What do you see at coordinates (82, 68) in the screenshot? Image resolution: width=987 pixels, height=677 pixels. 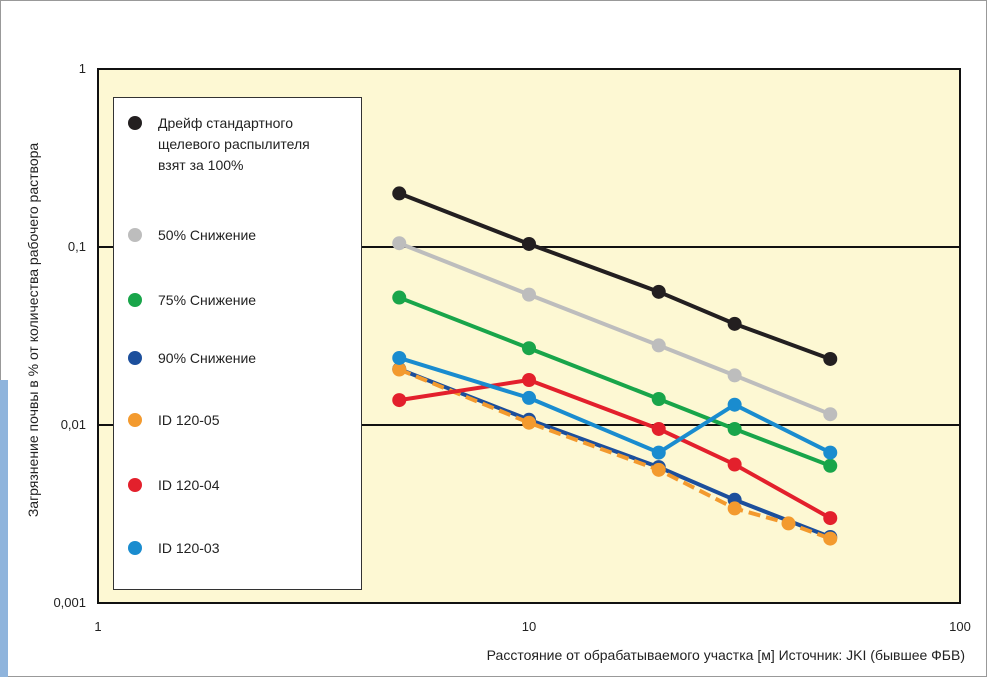 I see `y-tick-label: 1` at bounding box center [82, 68].